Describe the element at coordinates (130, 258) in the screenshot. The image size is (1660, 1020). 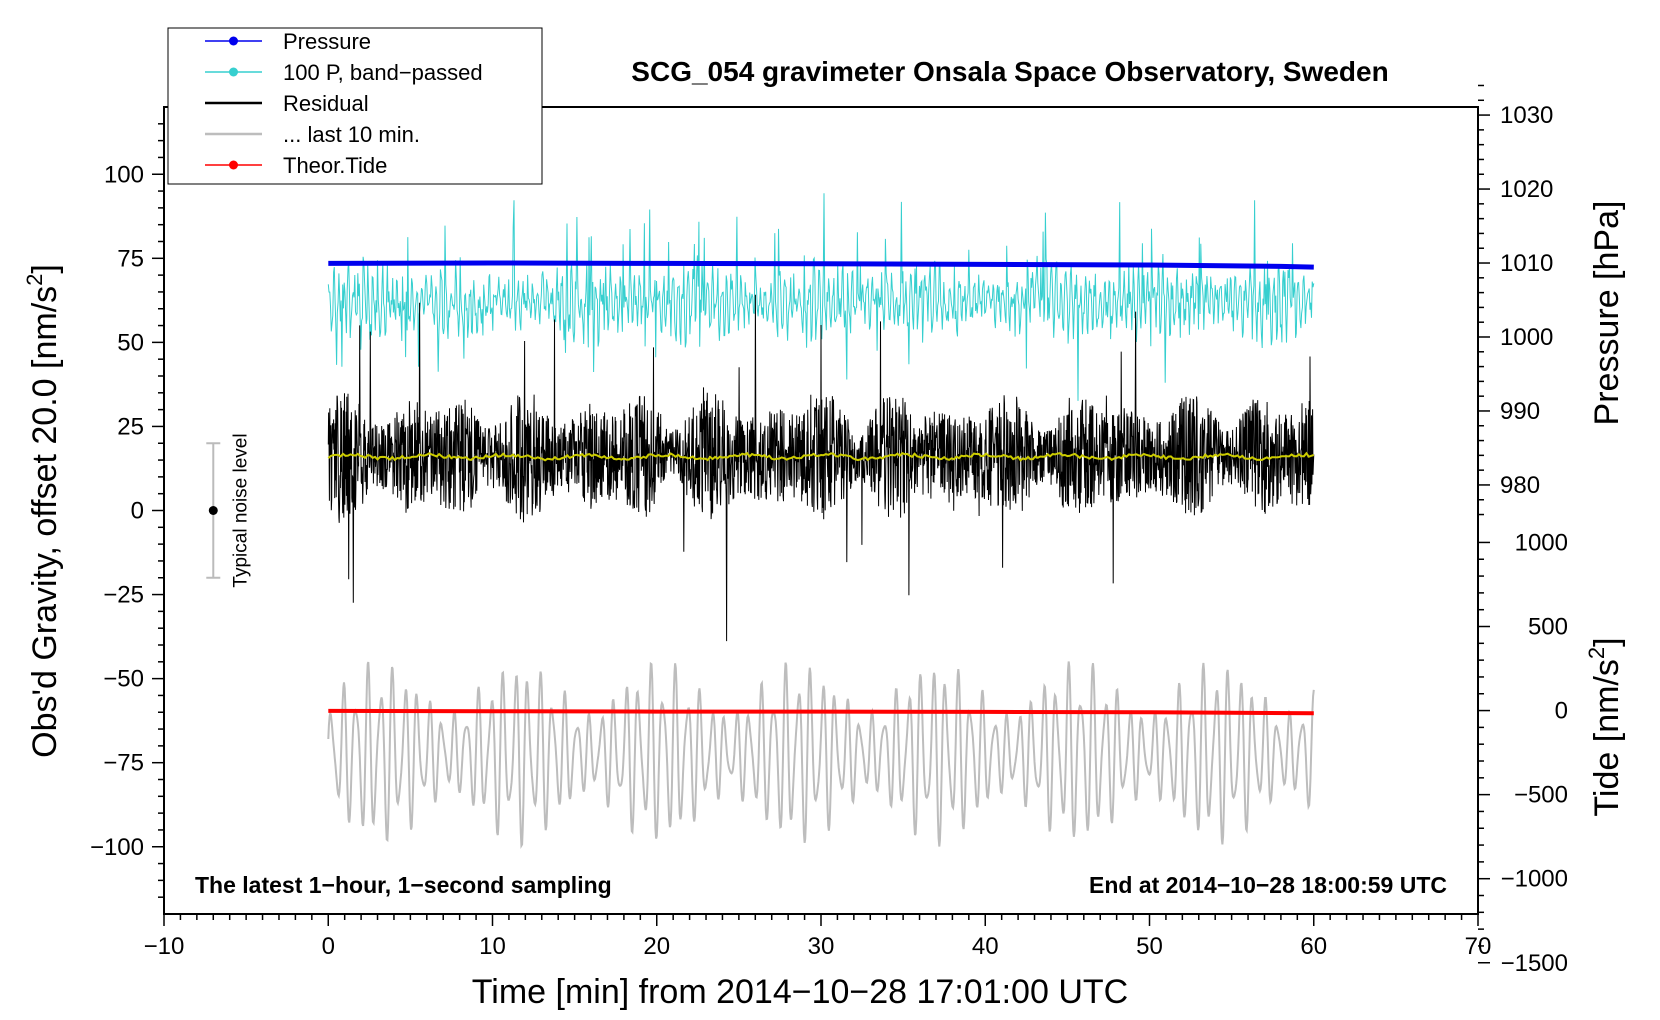
I see `y-tick-label: 75` at that location.